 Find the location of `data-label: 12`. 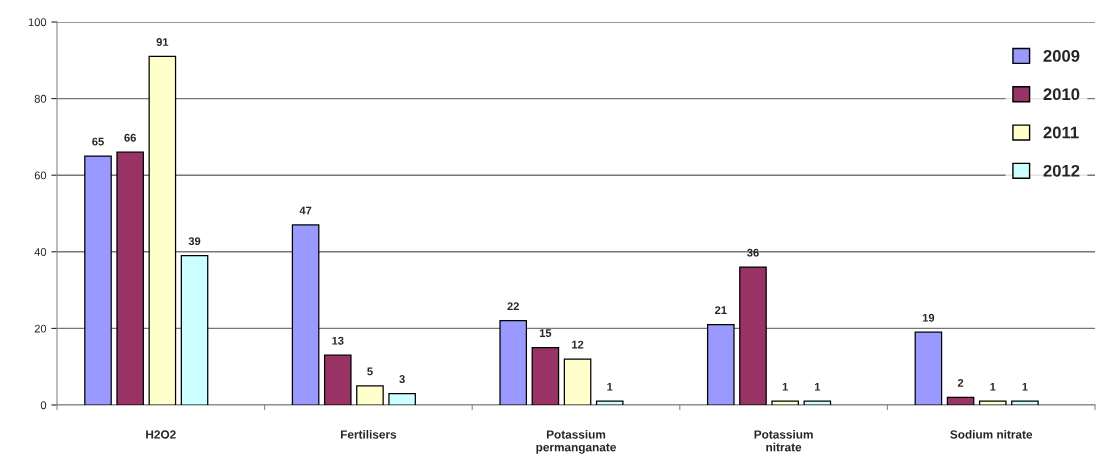

data-label: 12 is located at coordinates (578, 344).